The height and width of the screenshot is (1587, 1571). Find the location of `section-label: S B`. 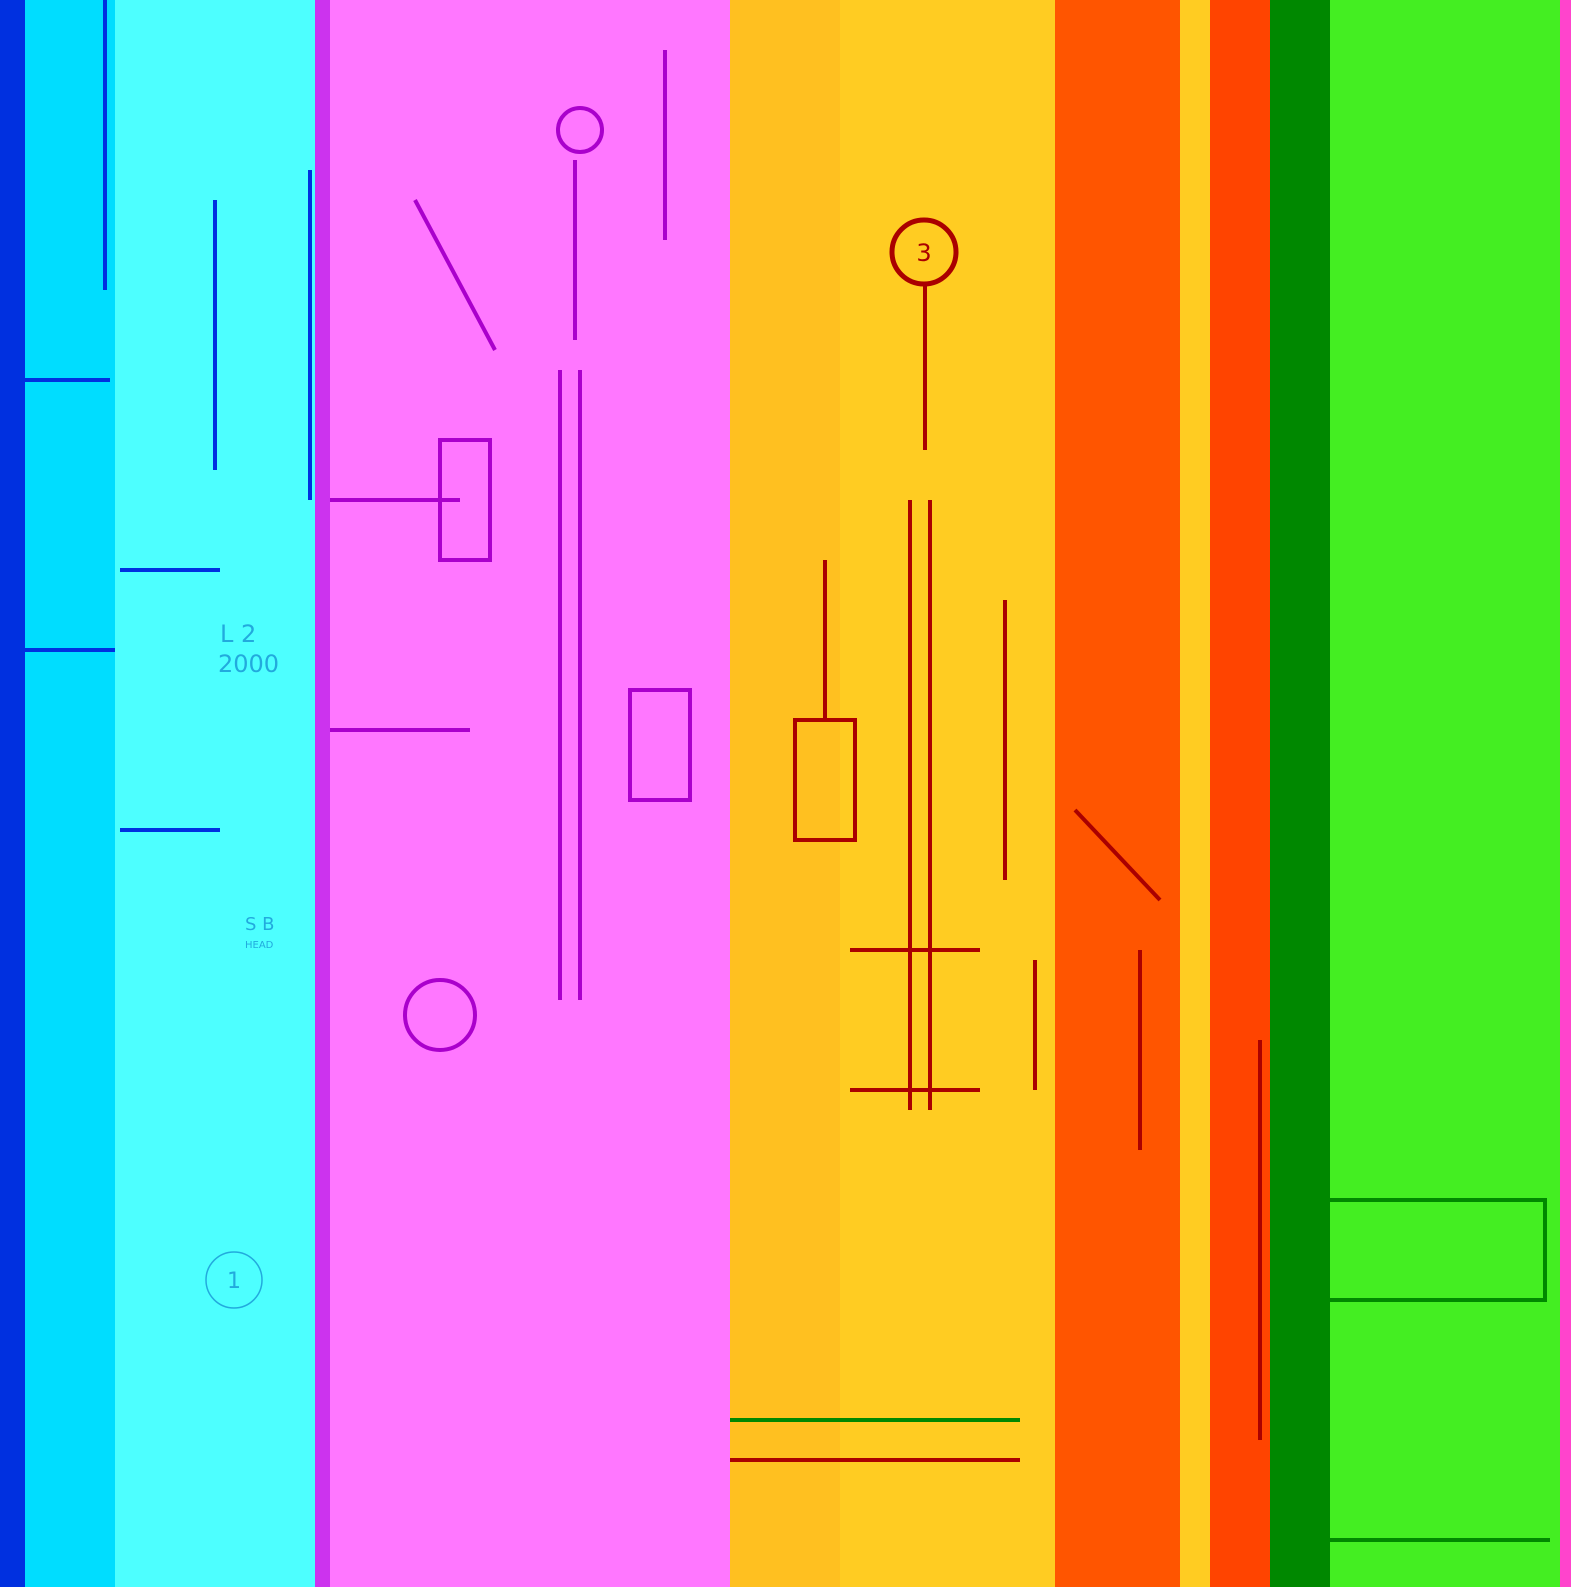

section-label: S B is located at coordinates (260, 924).